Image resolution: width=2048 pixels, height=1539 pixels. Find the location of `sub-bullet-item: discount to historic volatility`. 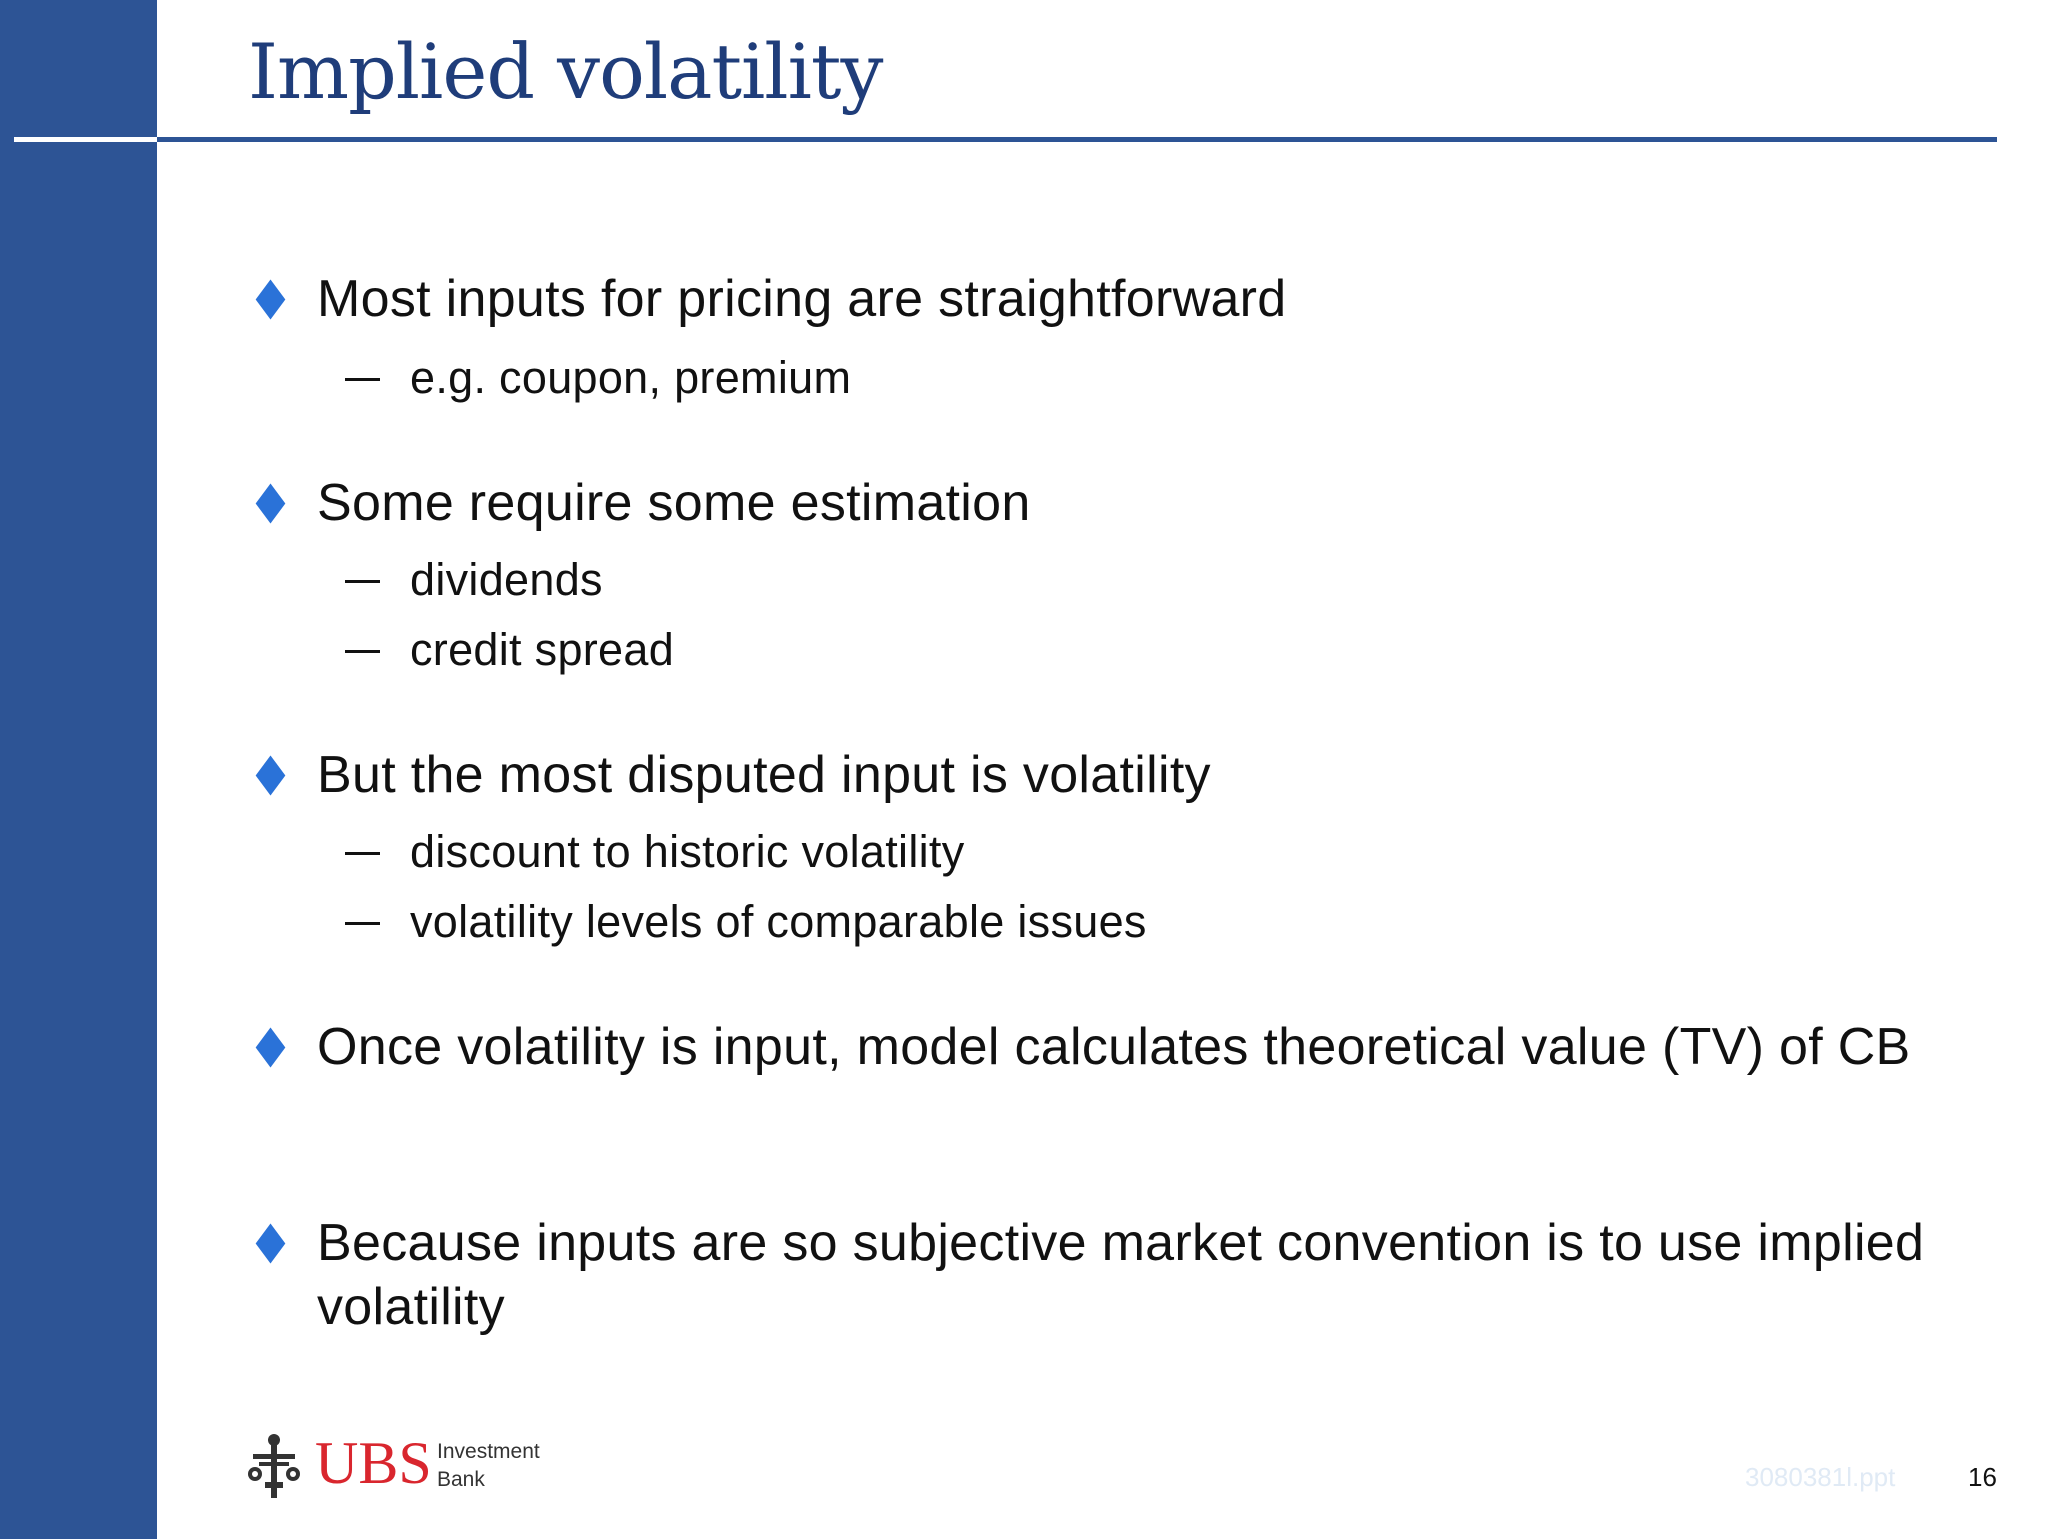

sub-bullet-item: discount to historic volatility is located at coordinates (1045, 852).